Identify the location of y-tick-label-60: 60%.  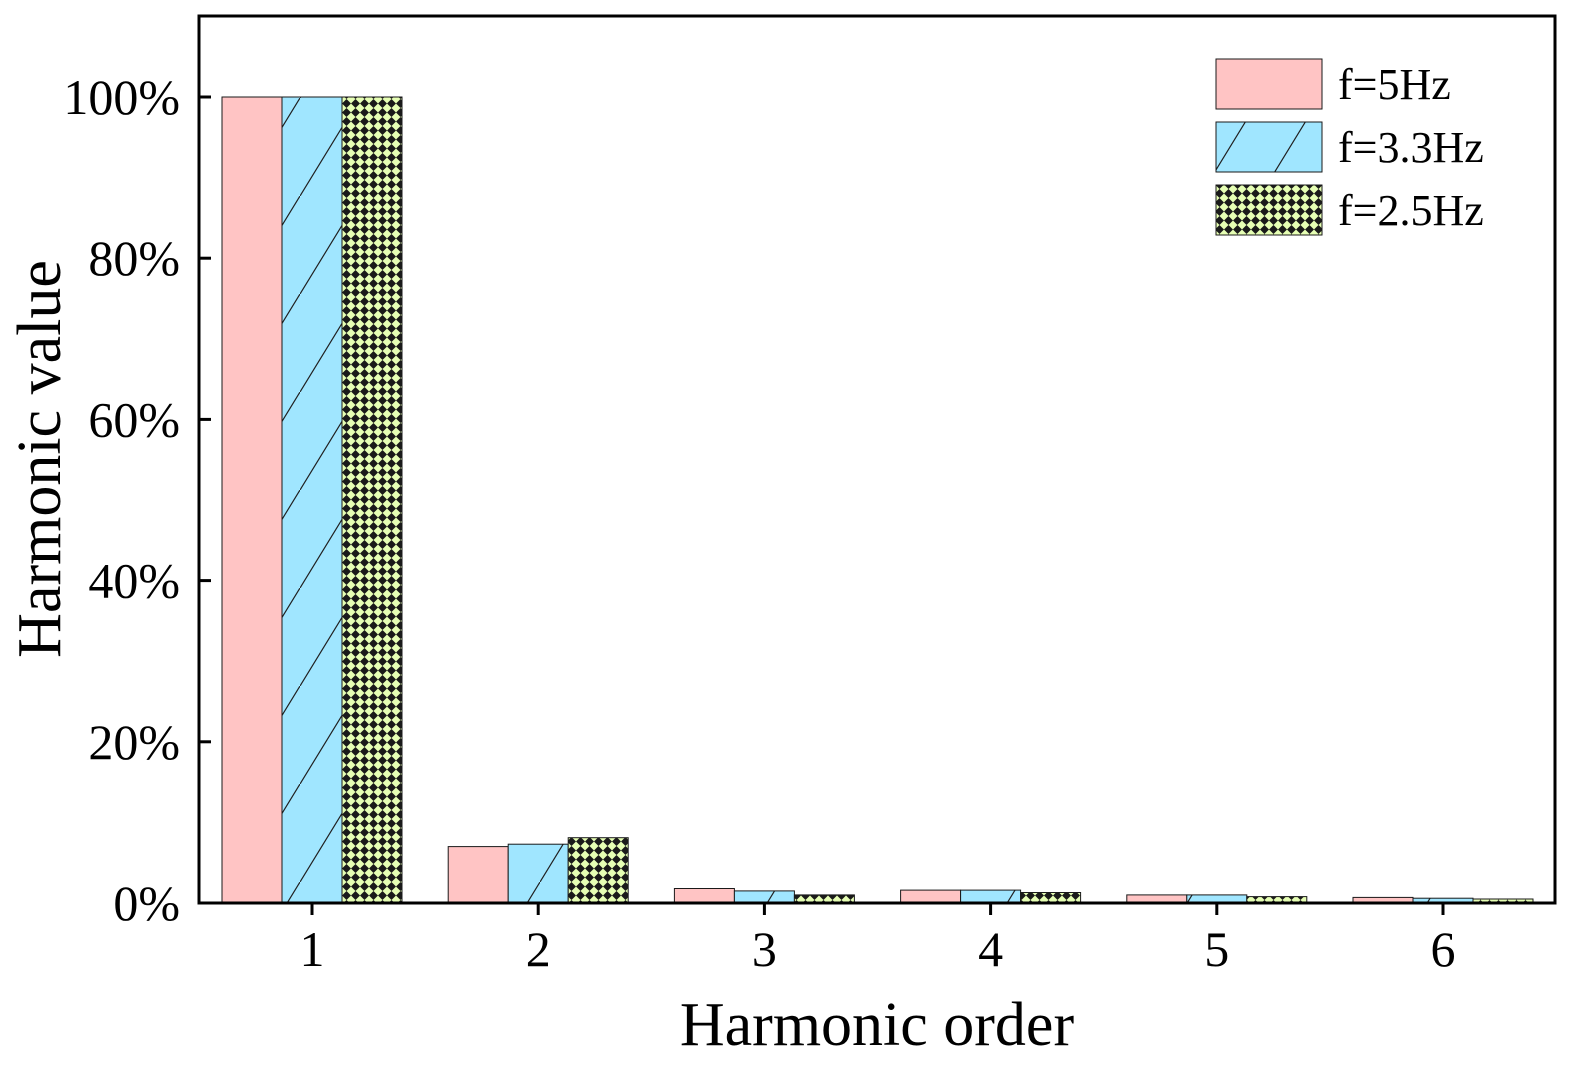
(134, 419).